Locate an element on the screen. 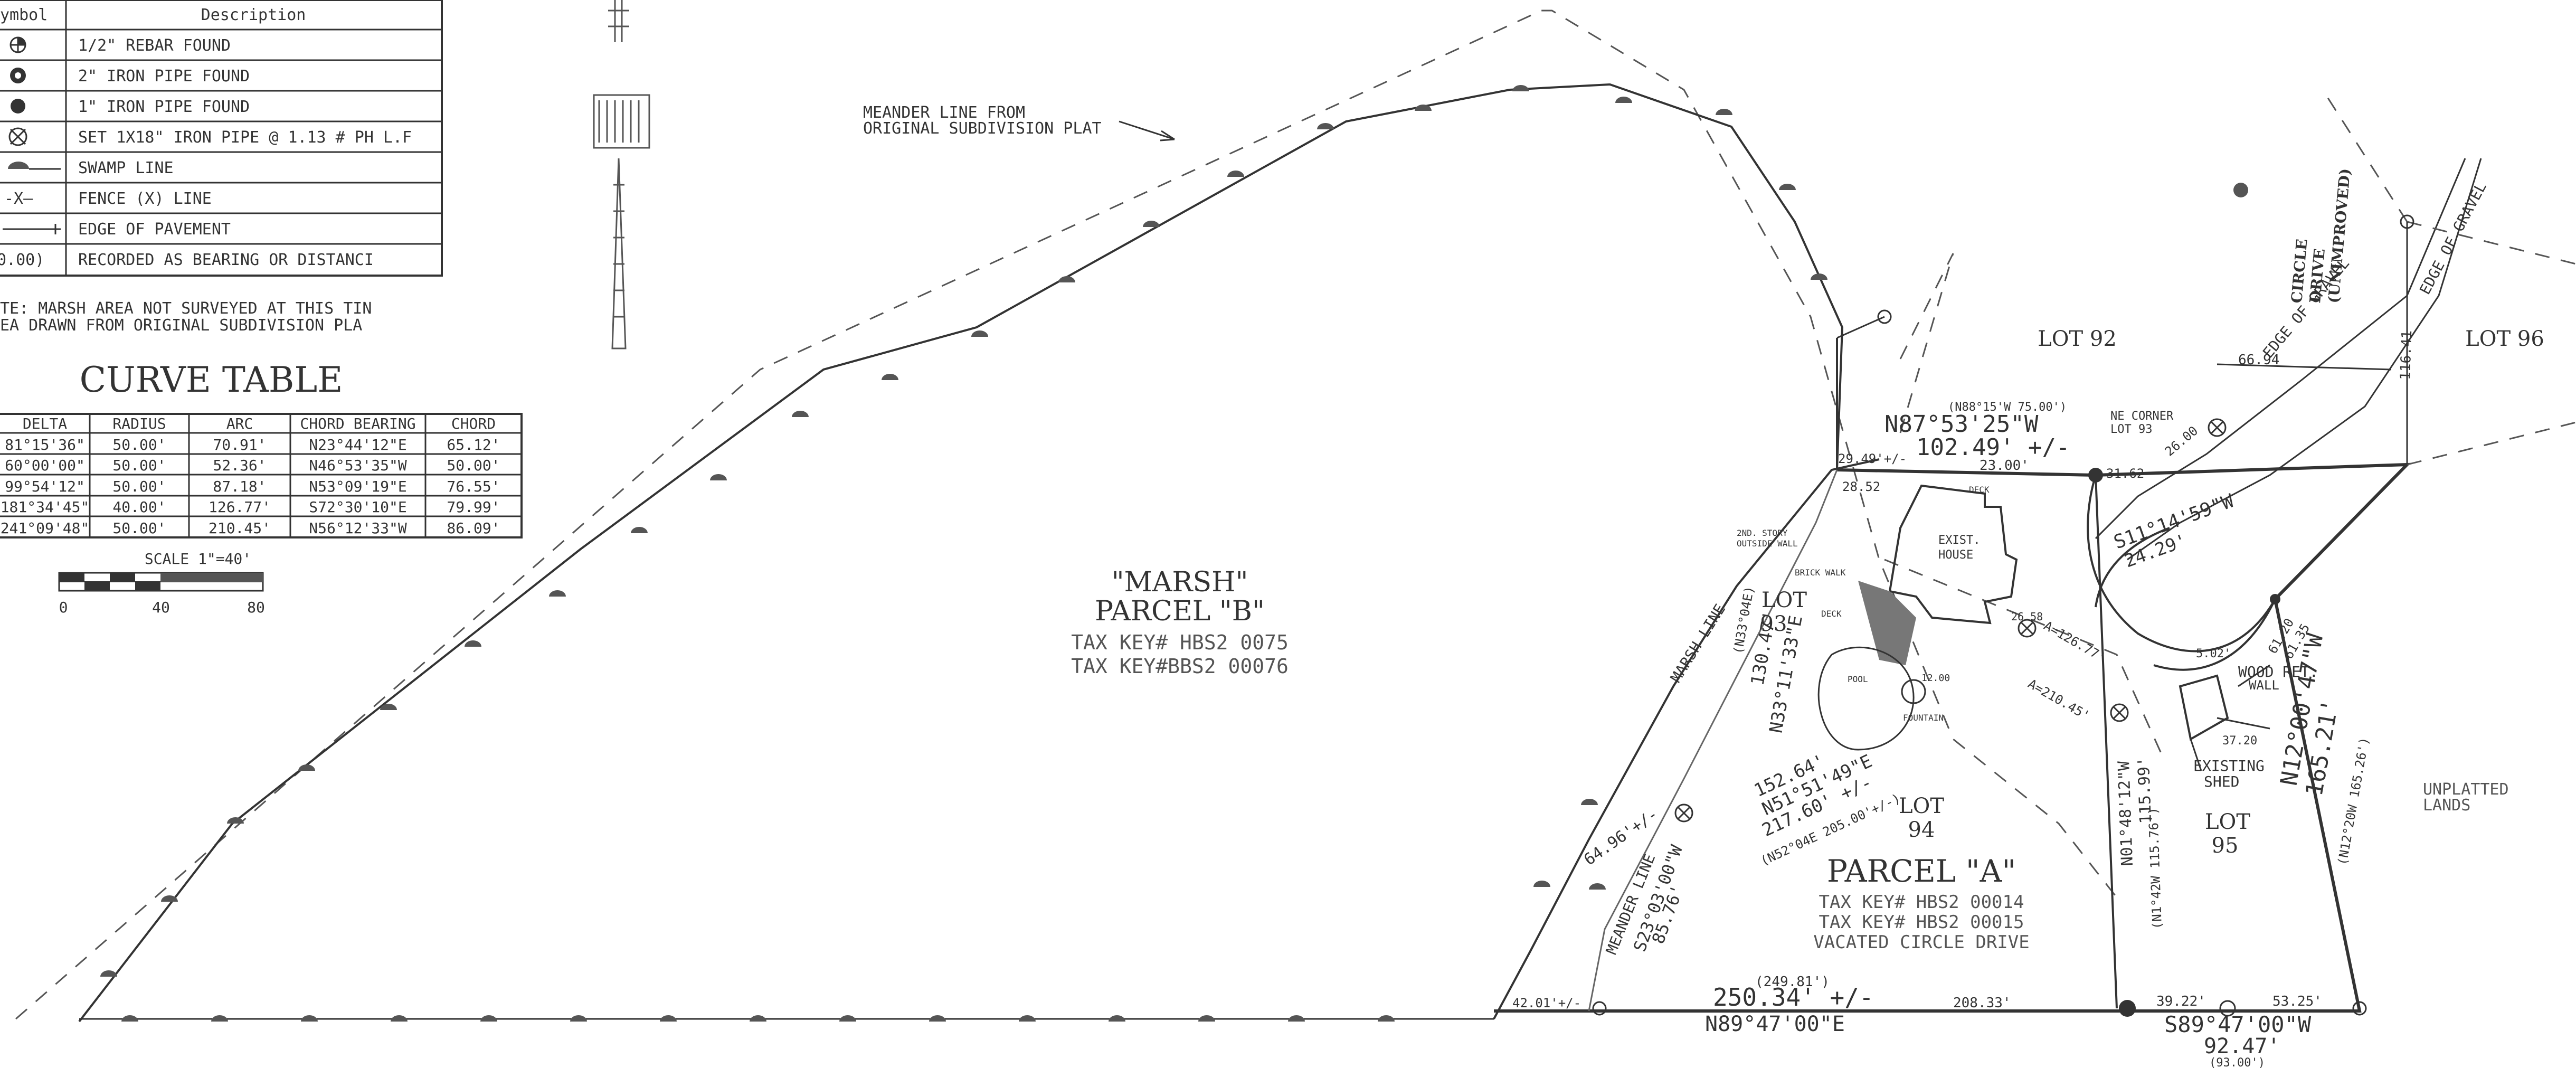 This screenshot has width=2576, height=1068. meander-note-line-1: MEANDER LINE FROM is located at coordinates (944, 113).